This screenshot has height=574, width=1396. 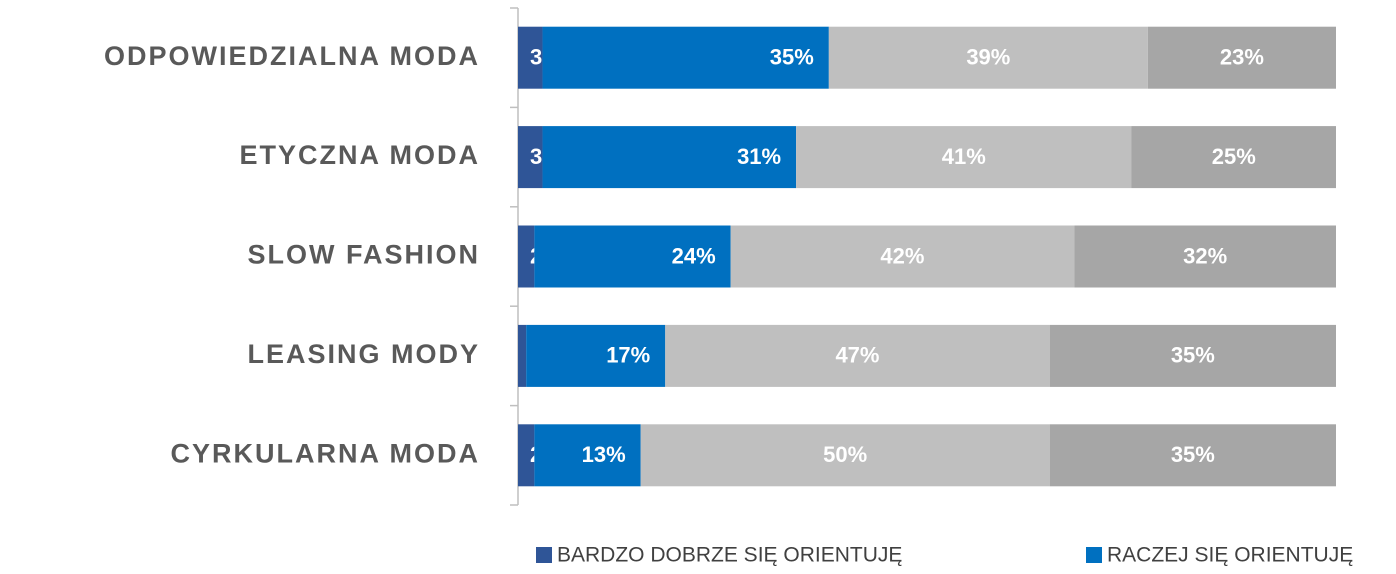 What do you see at coordinates (364, 255) in the screenshot?
I see `category-label: SLOW FASHION` at bounding box center [364, 255].